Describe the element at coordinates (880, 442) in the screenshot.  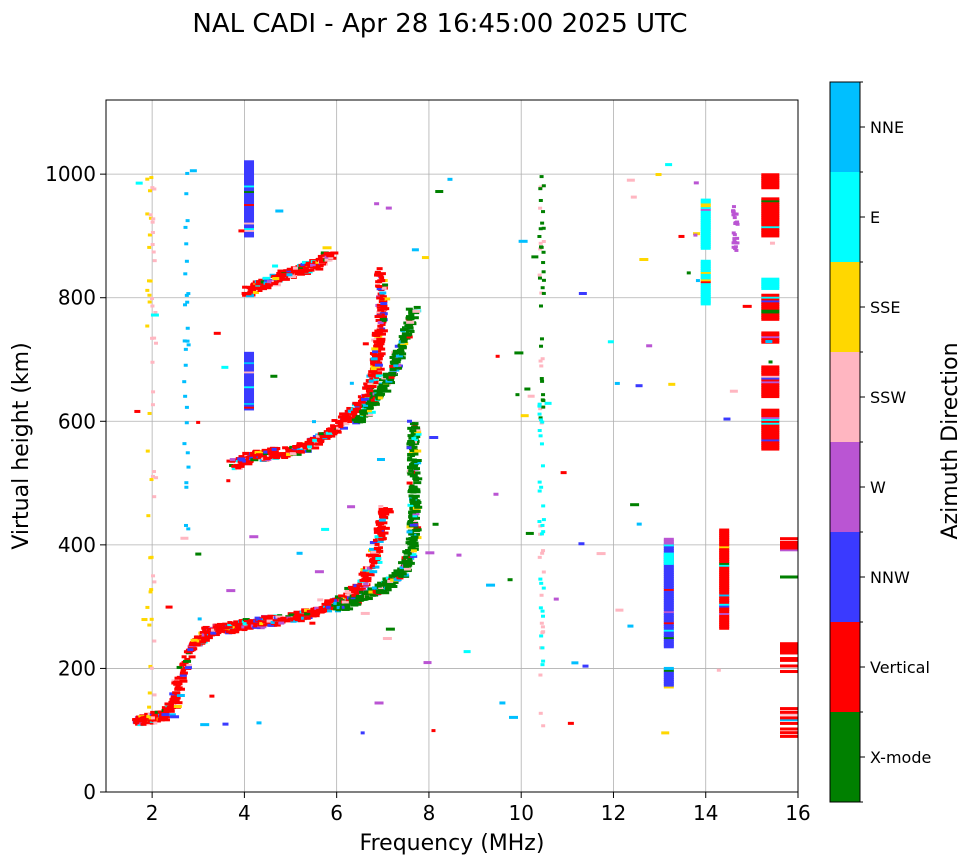
I see `azimuth-colorbar: X-mode Vertical NNW W SSW SSE E NNE` at that location.